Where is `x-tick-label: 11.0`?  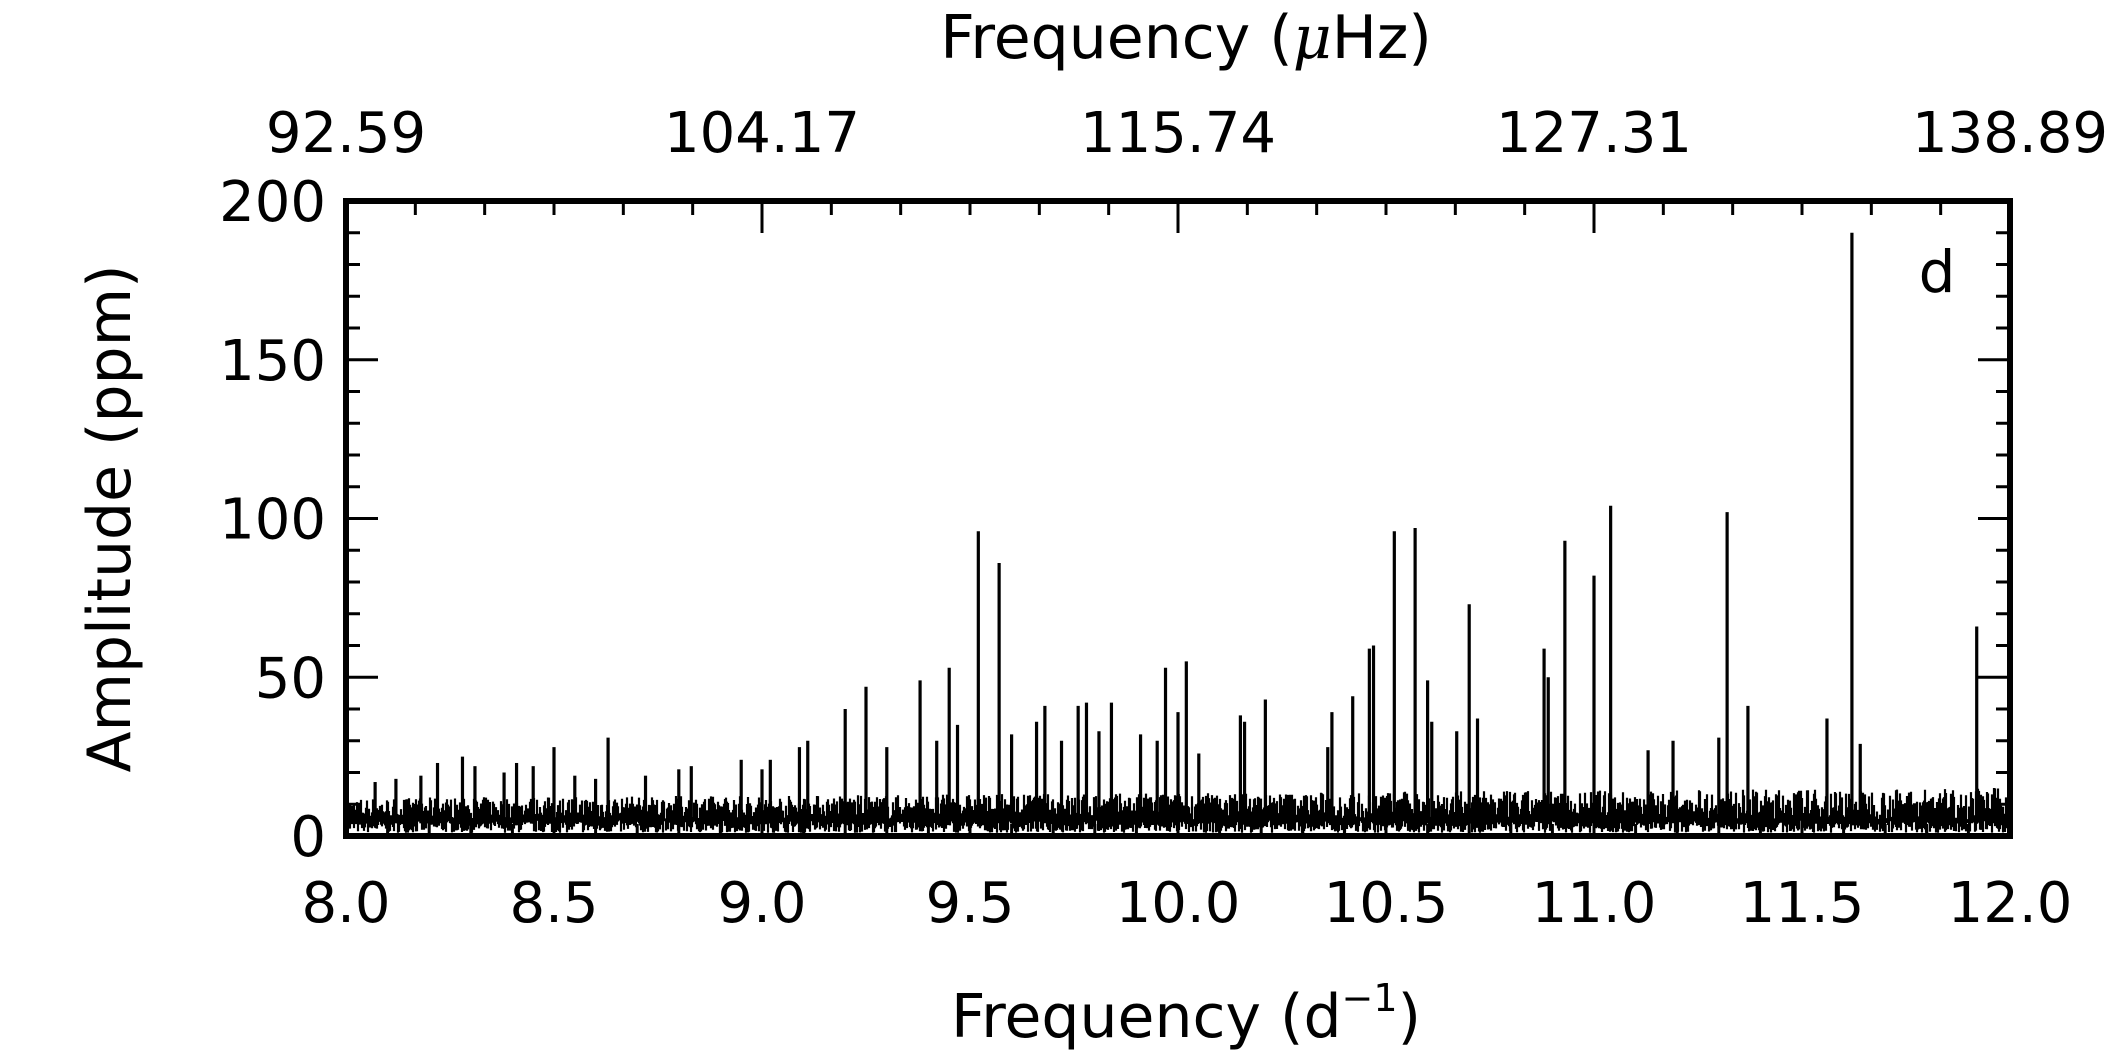
x-tick-label: 11.0 is located at coordinates (1594, 903).